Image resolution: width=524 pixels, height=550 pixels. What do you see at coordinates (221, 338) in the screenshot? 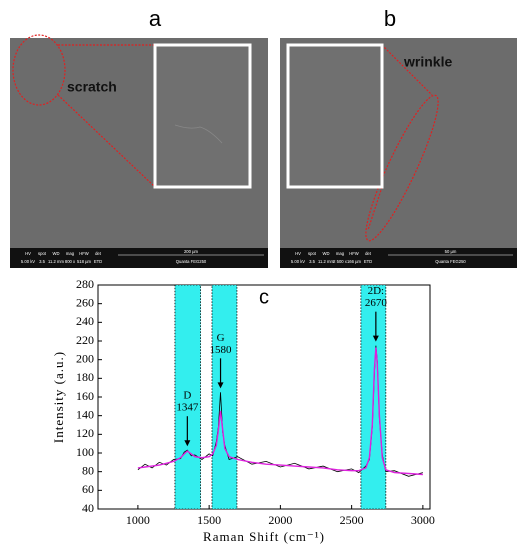
I see `annotation-label: G` at bounding box center [221, 338].